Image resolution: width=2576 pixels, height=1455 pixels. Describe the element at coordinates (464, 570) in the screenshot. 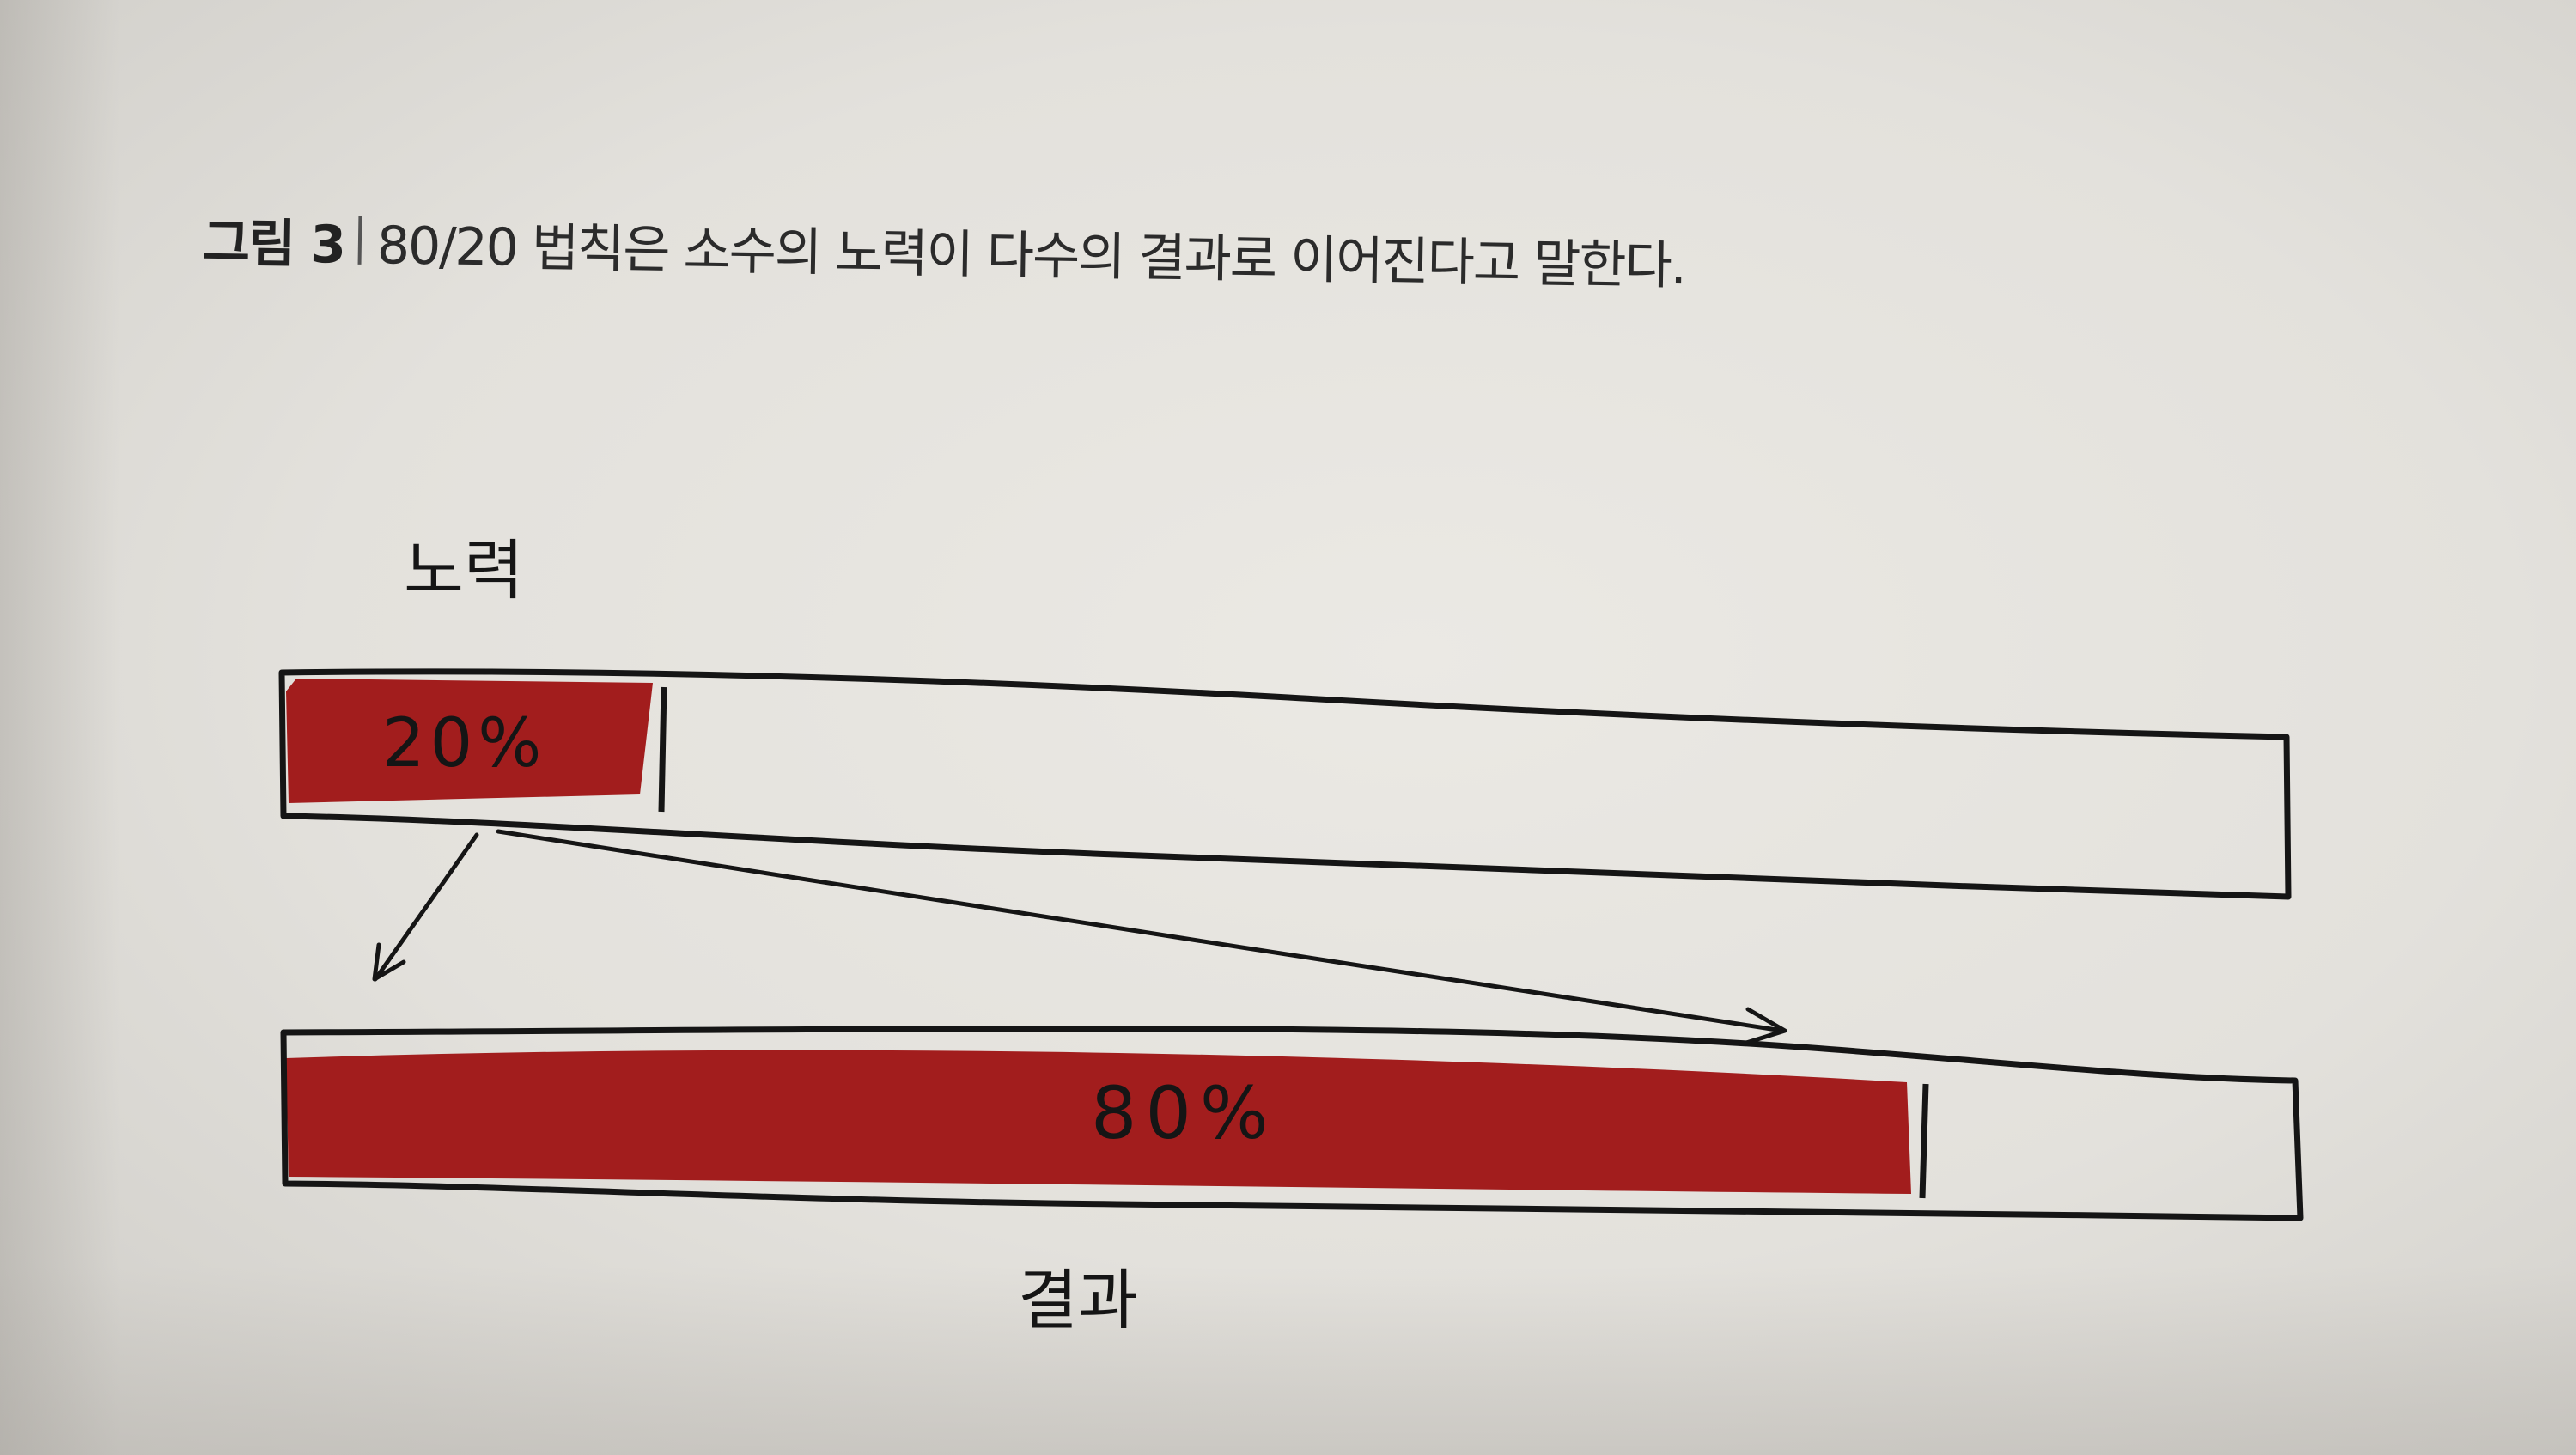

I see `effort-label: 노력` at that location.